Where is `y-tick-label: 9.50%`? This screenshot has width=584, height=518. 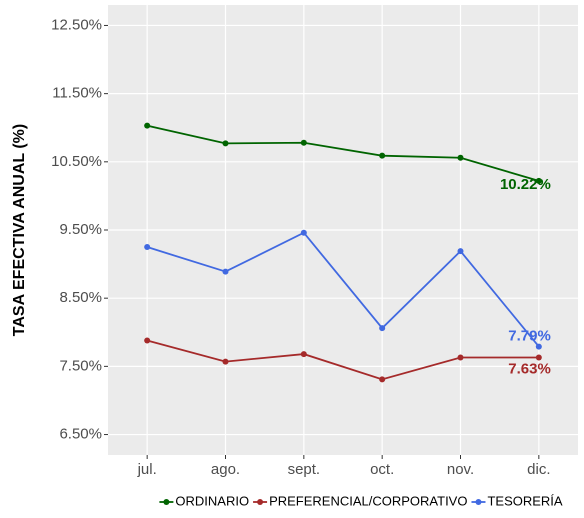
y-tick-label: 9.50% is located at coordinates (80, 229).